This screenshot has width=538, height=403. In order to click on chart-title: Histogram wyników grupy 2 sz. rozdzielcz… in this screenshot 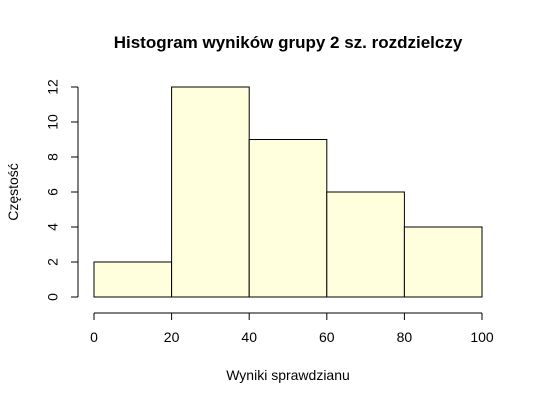, I will do `click(288, 42)`.